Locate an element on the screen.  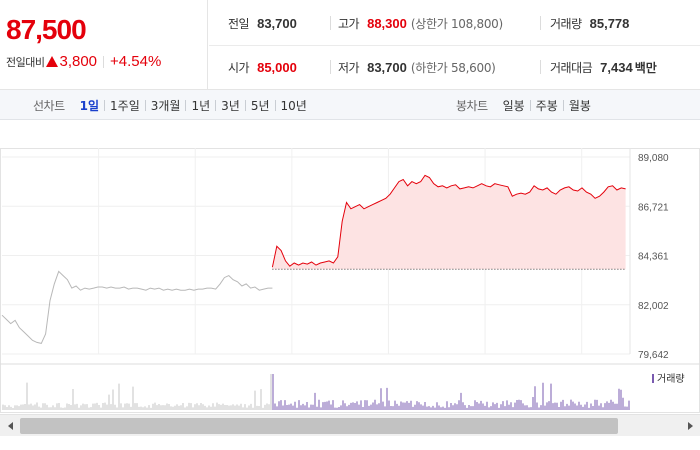
tab-5year: 5년 is located at coordinates (260, 105).